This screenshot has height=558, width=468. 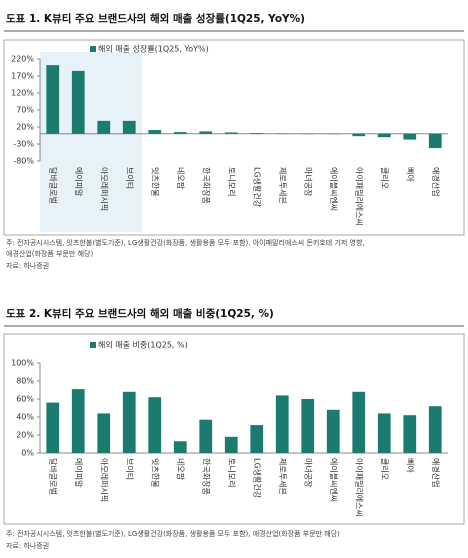 I want to click on y-tick-label: -80%, so click(x=23, y=161).